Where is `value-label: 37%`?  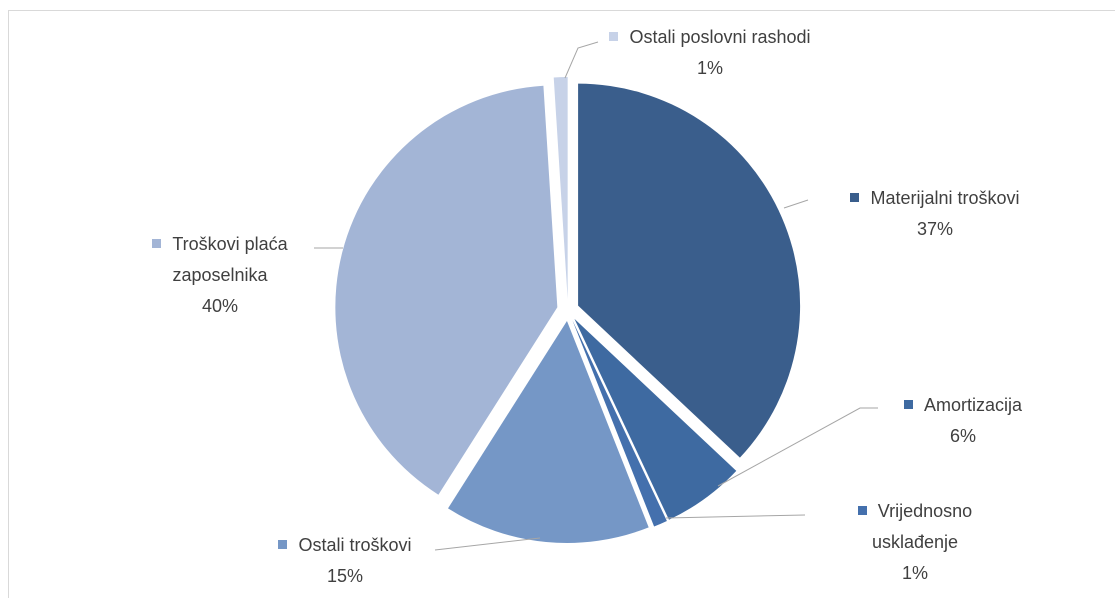 value-label: 37% is located at coordinates (935, 229).